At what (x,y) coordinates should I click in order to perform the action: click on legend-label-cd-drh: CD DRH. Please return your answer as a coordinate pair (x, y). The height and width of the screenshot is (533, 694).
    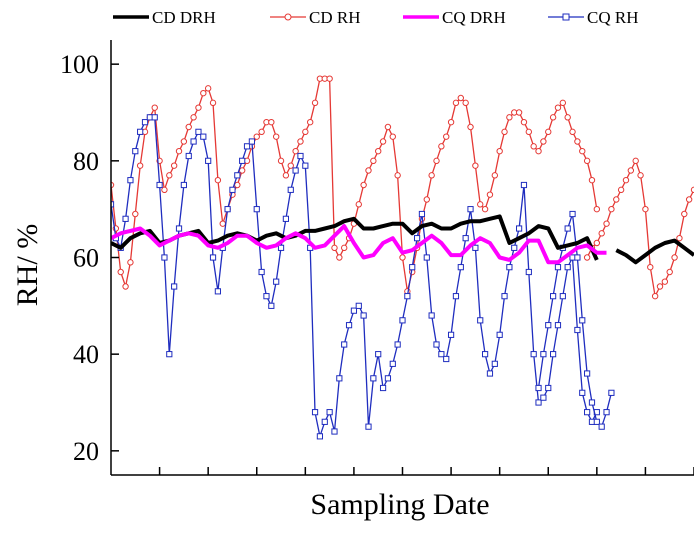
    Looking at the image, I should click on (184, 17).